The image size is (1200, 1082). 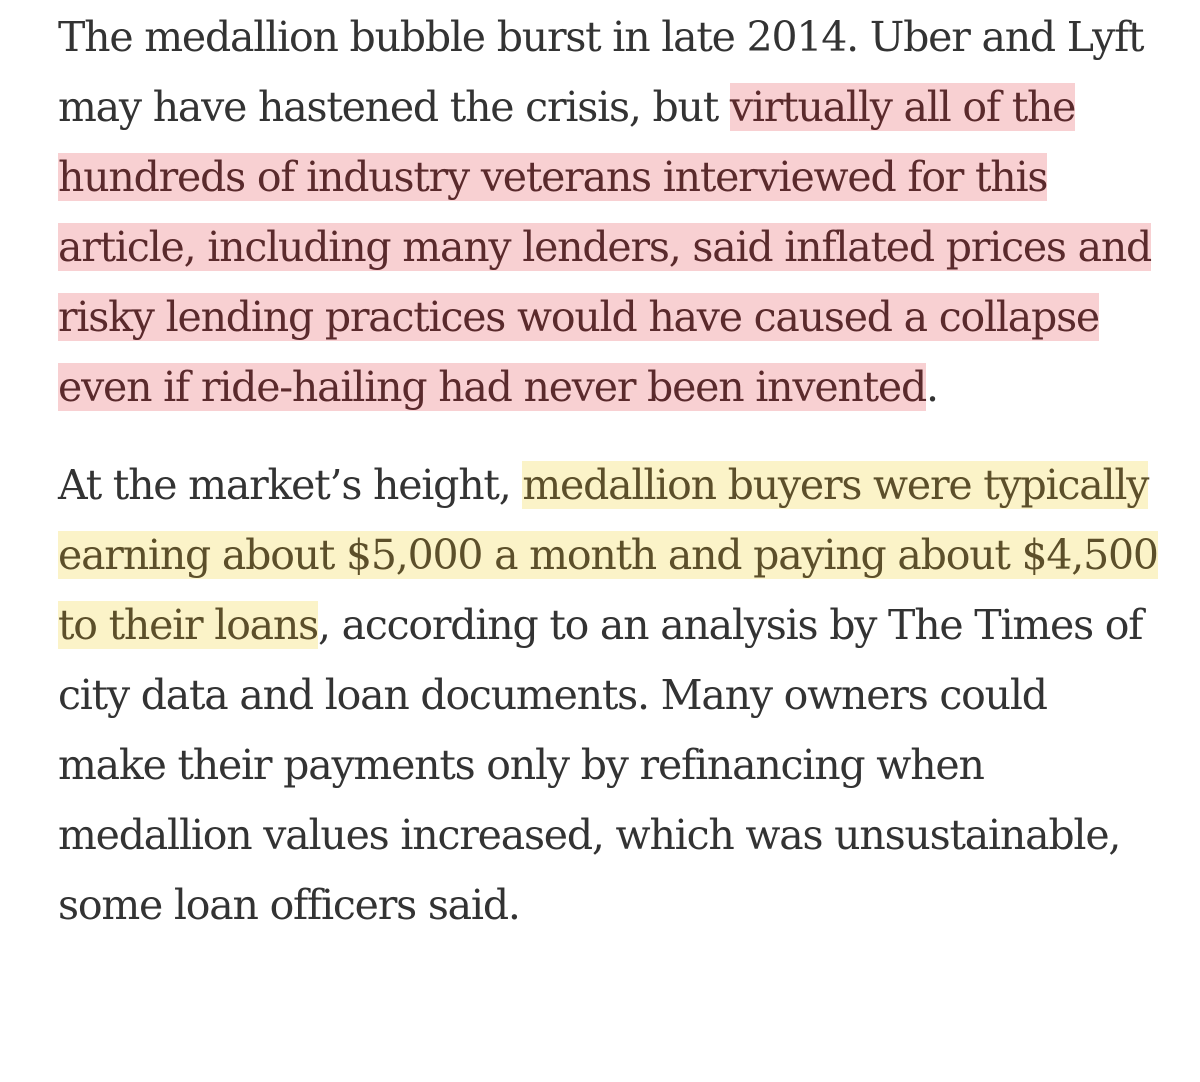 What do you see at coordinates (932, 387) in the screenshot?
I see `paragraph-text: .` at bounding box center [932, 387].